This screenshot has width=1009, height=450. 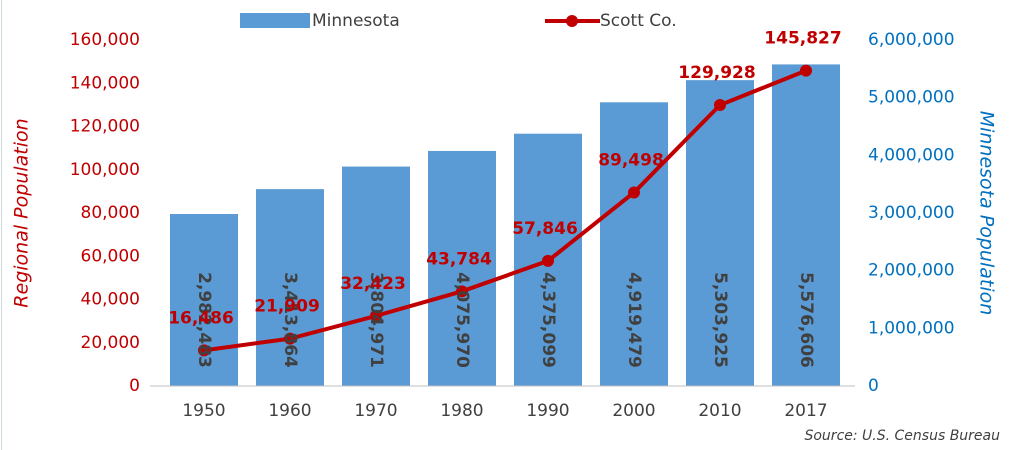 I want to click on x-tick-label: 2000, so click(x=633, y=411).